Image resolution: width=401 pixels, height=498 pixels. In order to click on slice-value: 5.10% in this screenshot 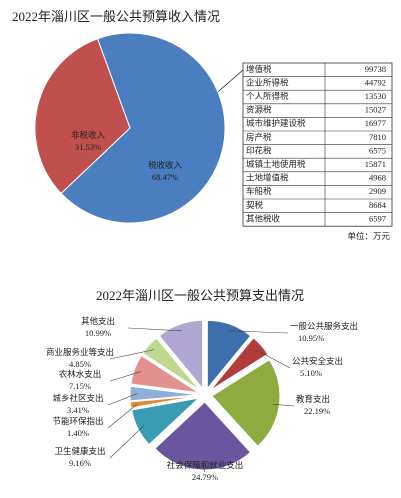, I will do `click(311, 373)`.